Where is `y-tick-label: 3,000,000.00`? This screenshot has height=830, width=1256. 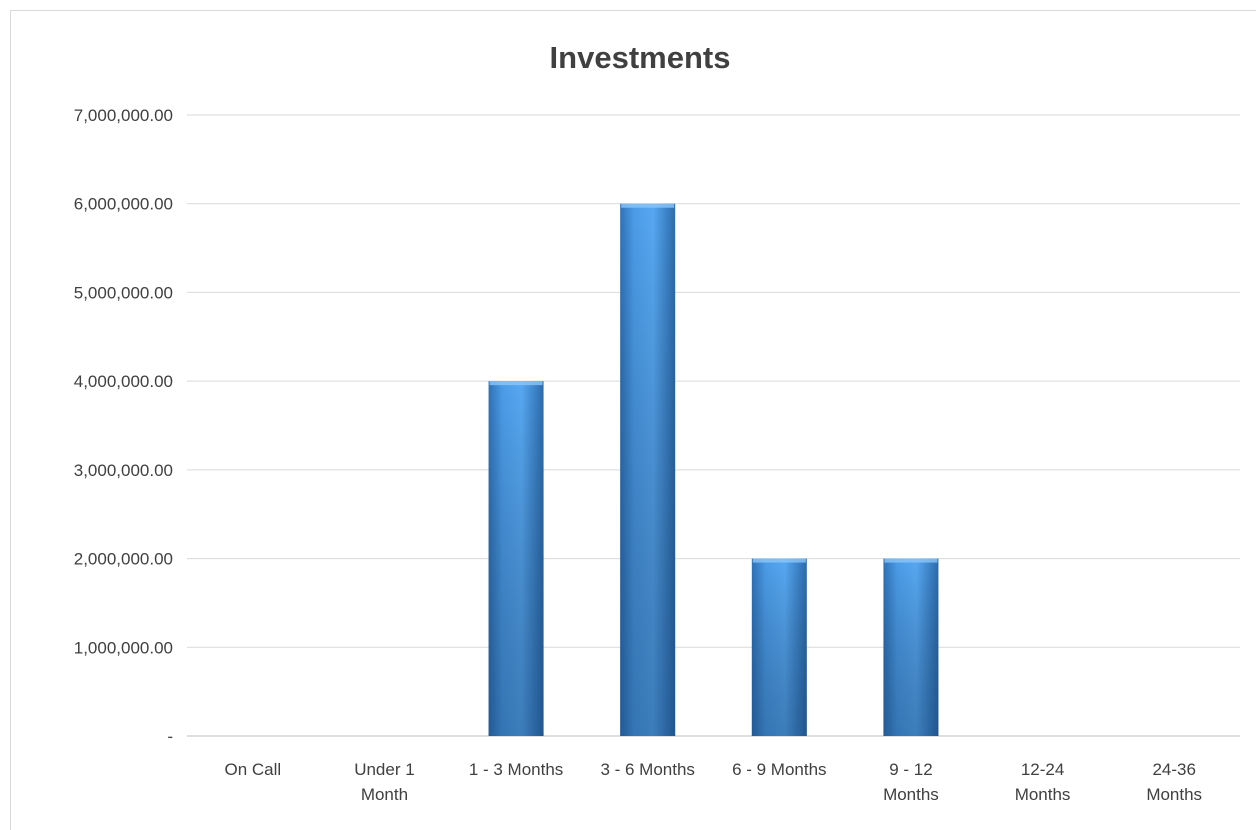
y-tick-label: 3,000,000.00 is located at coordinates (123, 470).